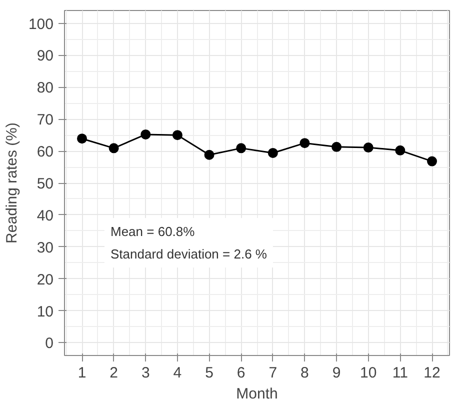  I want to click on x-tick-label: 11, so click(400, 373).